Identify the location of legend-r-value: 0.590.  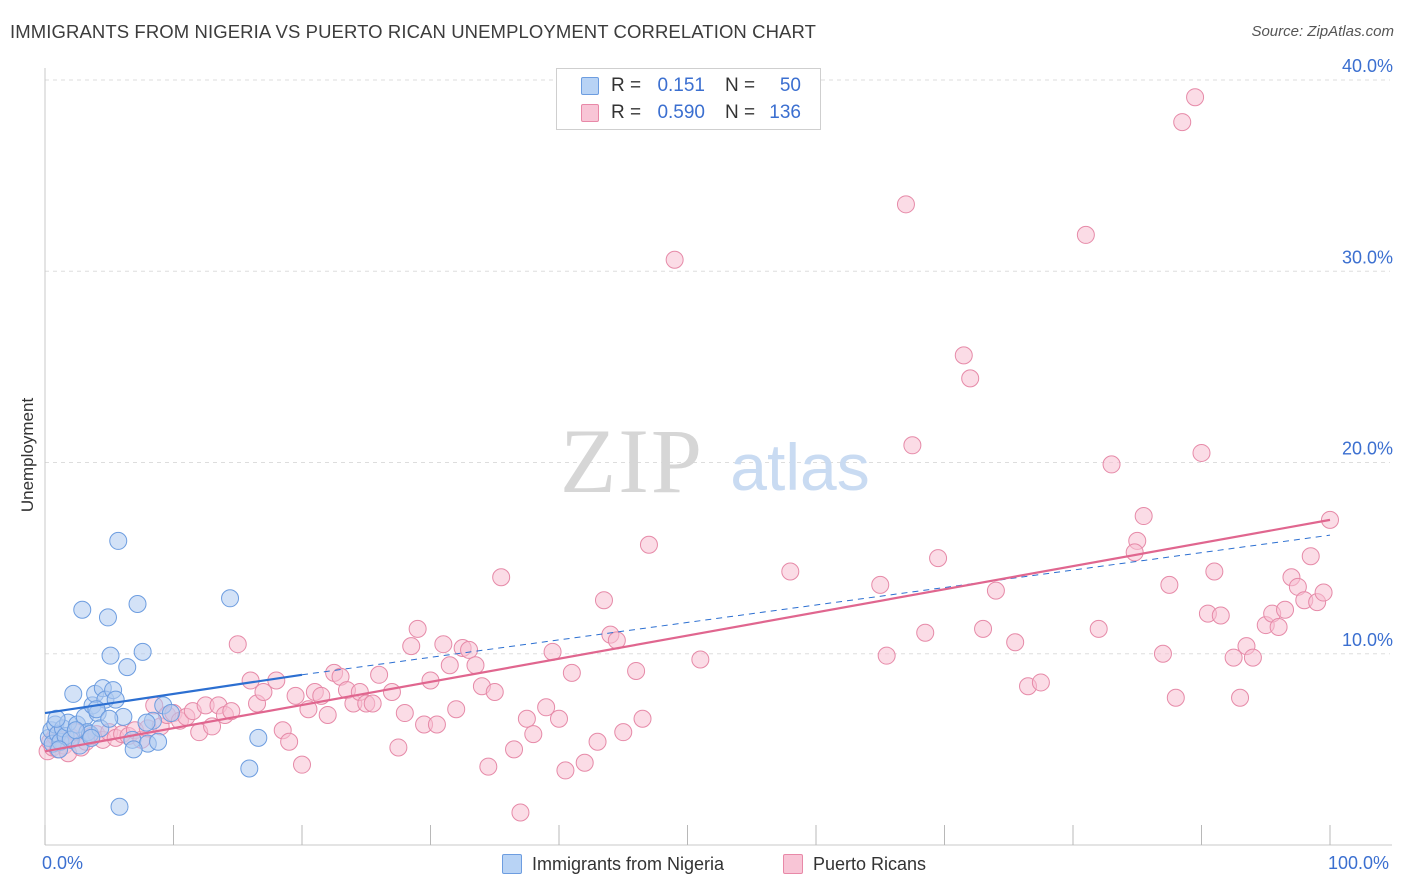
(681, 112).